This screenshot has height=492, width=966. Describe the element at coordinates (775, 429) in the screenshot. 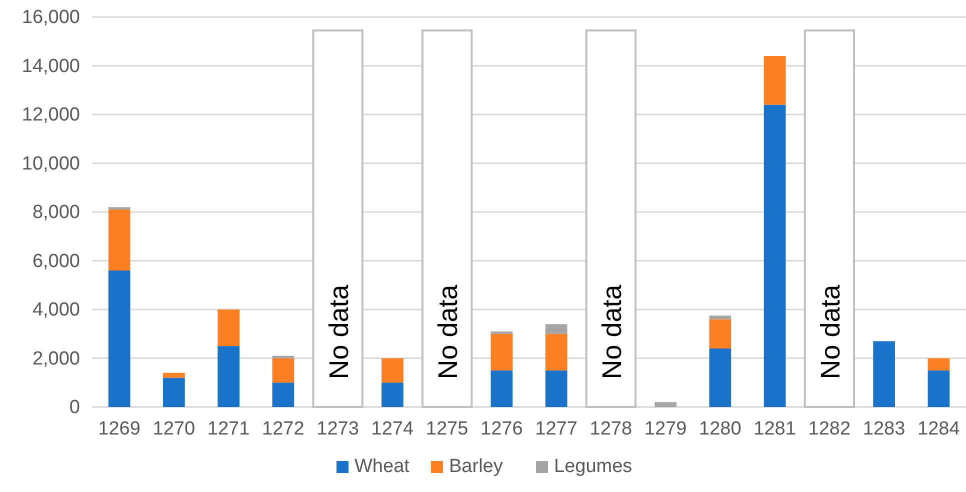

I see `x-tick-label: 1281` at that location.